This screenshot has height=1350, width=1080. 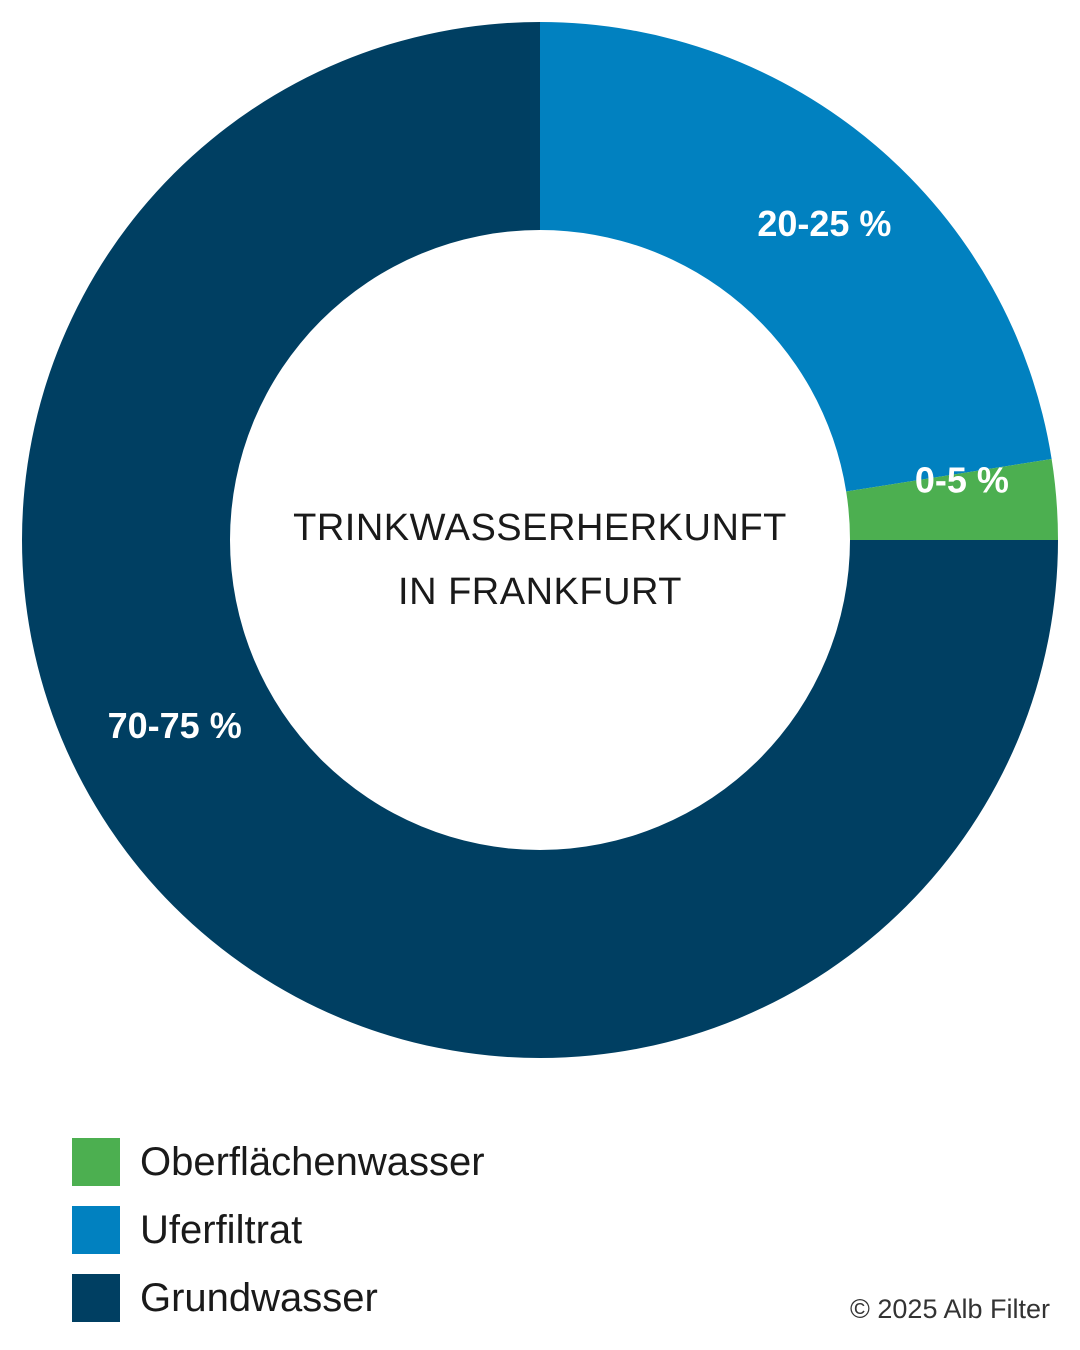 What do you see at coordinates (221, 1229) in the screenshot?
I see `legend-label: Uferfiltrat` at bounding box center [221, 1229].